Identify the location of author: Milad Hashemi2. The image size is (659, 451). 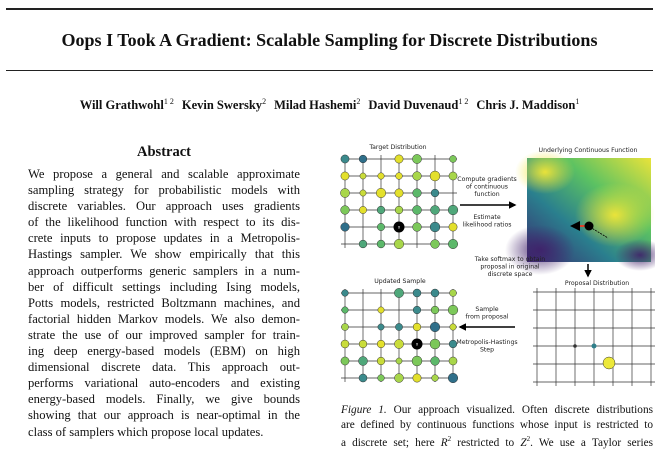
(317, 105).